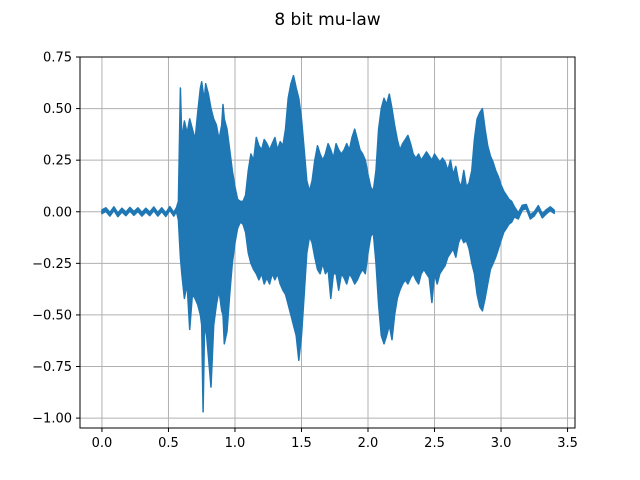  Describe the element at coordinates (52, 419) in the screenshot. I see `y-tick-label: −1.00` at that location.